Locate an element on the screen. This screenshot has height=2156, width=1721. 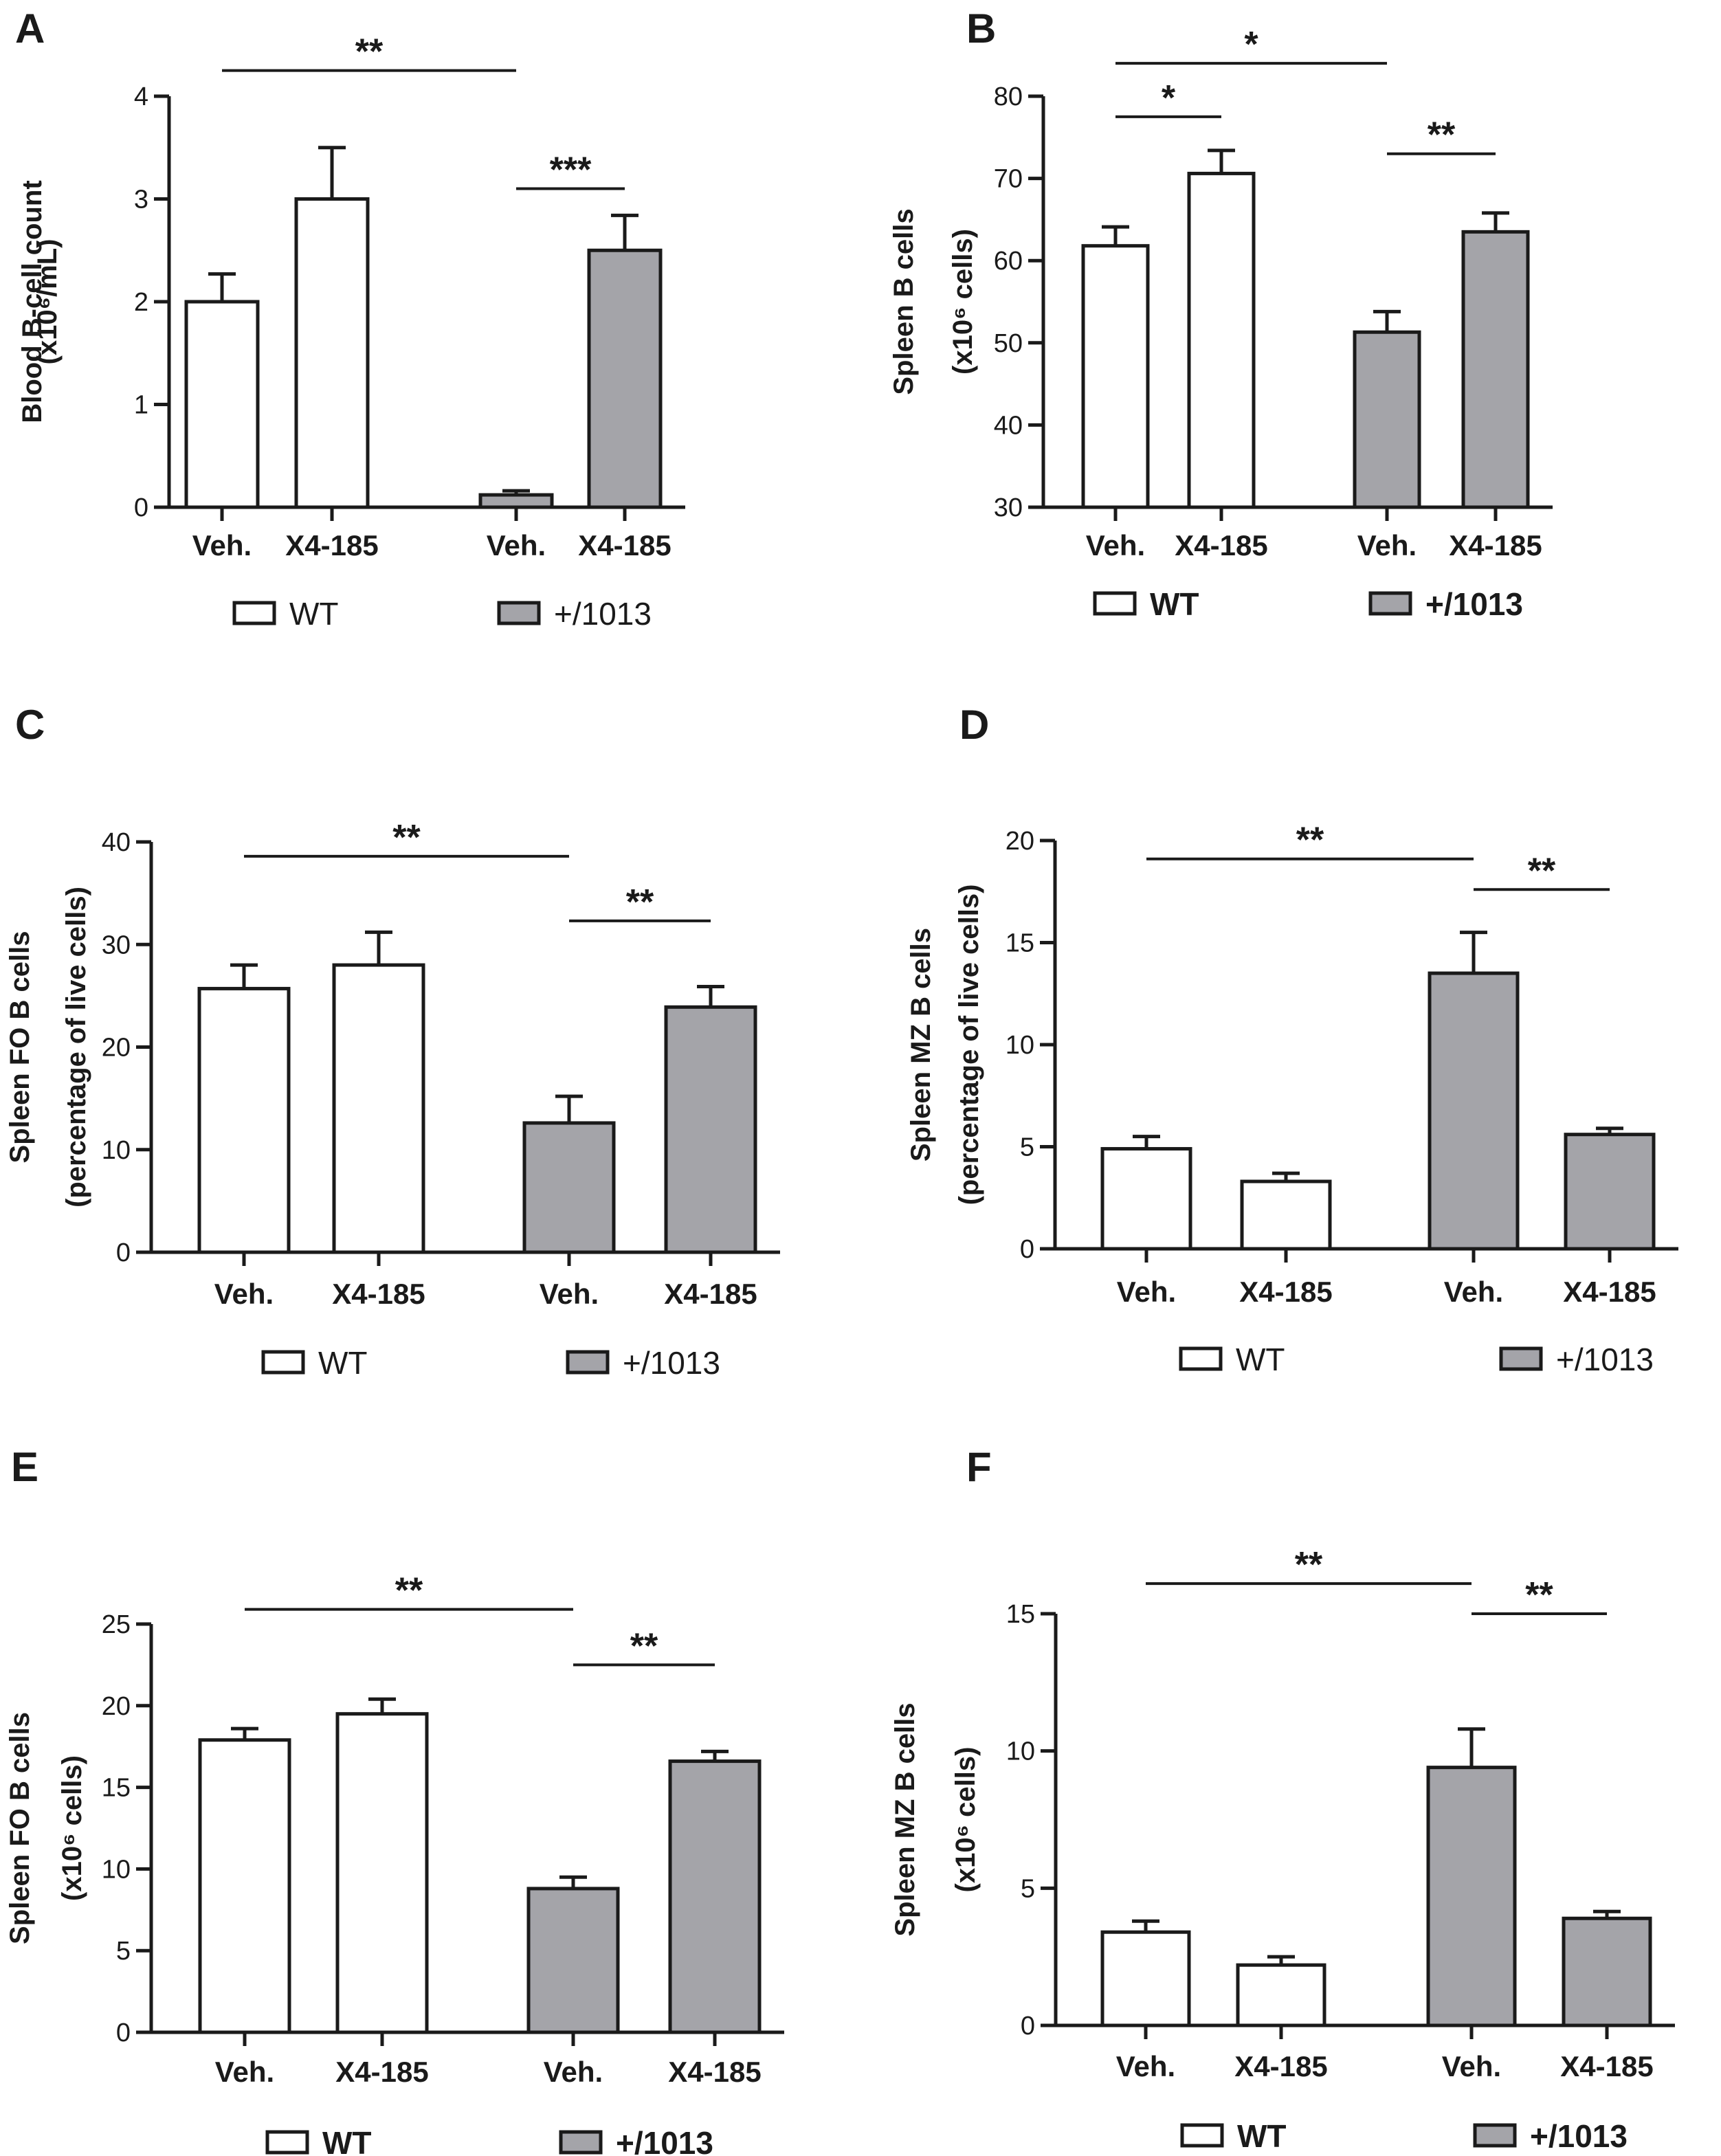
y-tick-label: 70 is located at coordinates (1008, 180).